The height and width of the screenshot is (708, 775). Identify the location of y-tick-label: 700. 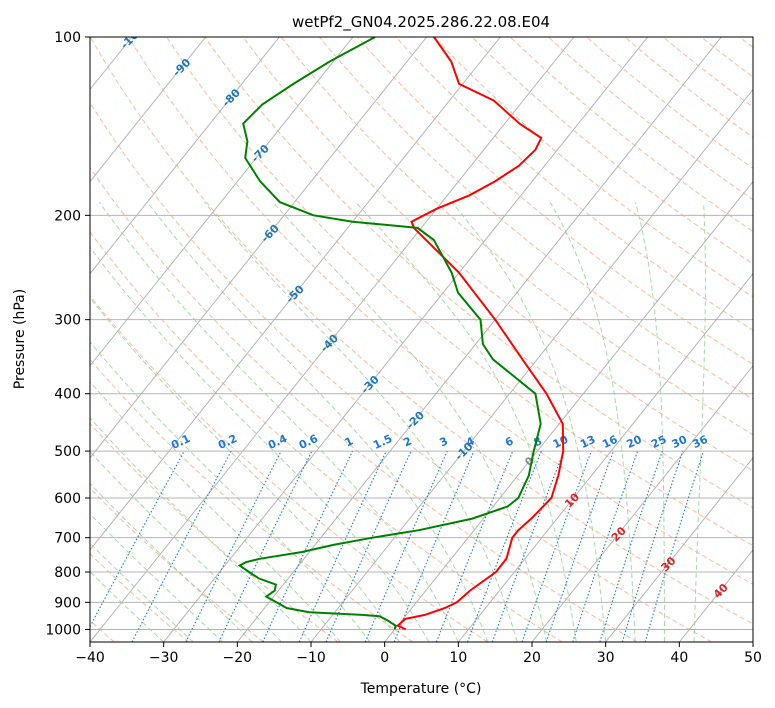
(67, 539).